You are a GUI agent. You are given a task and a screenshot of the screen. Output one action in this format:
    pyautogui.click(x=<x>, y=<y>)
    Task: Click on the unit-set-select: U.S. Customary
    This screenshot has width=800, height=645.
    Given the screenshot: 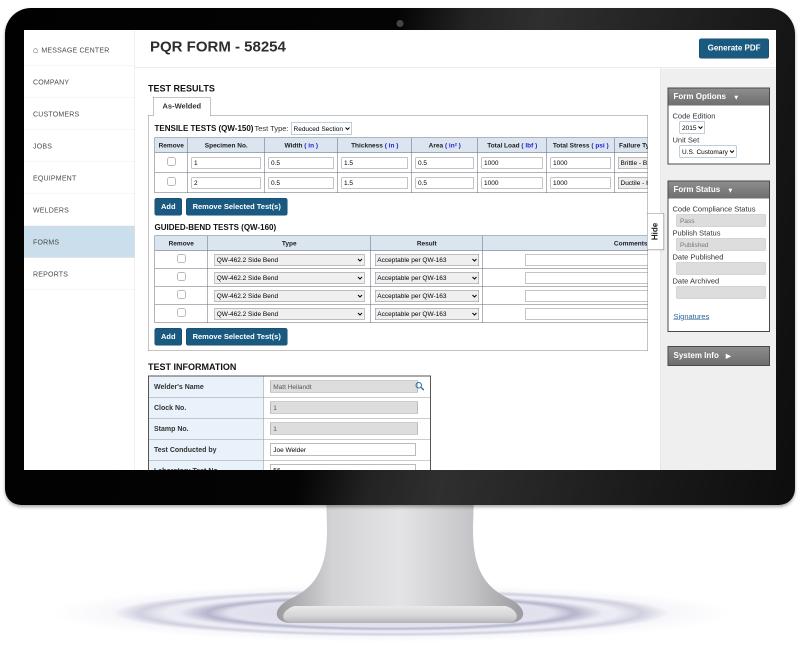 What is the action you would take?
    pyautogui.click(x=708, y=151)
    